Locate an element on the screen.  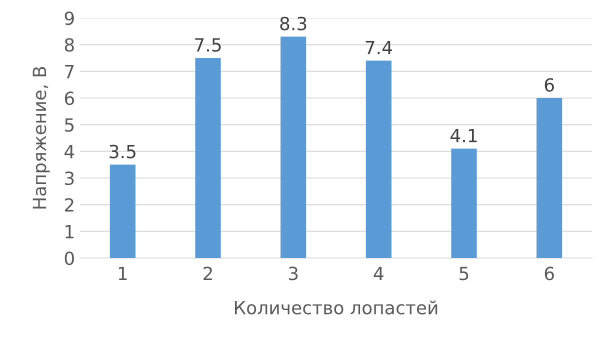
data-label: 8.3 is located at coordinates (293, 23).